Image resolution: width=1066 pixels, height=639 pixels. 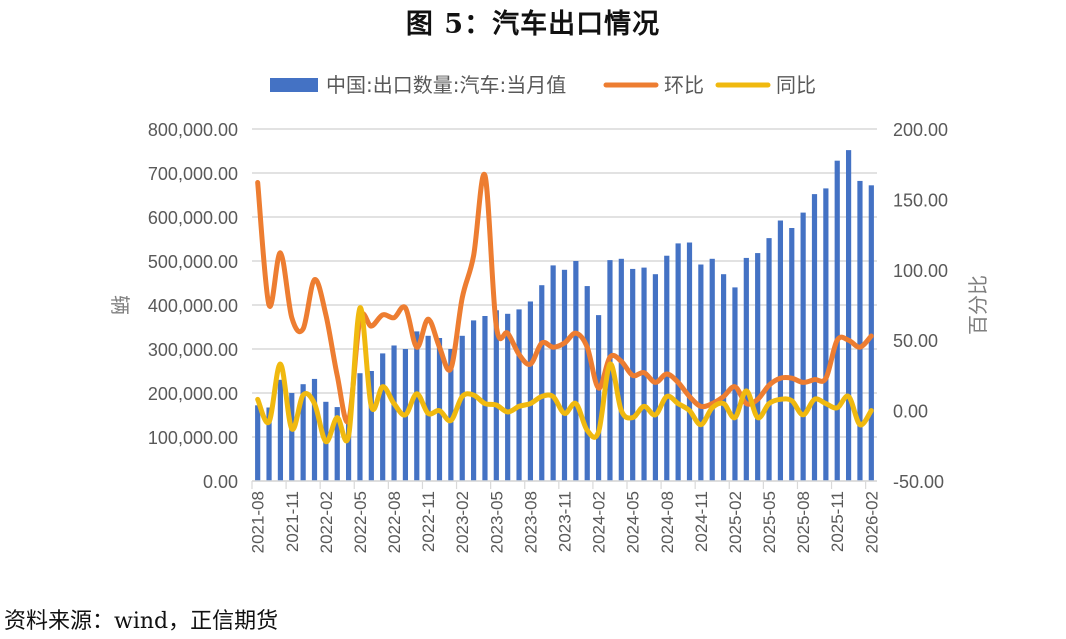 What do you see at coordinates (193, 350) in the screenshot?
I see `left-axis-tick-label: 300,000.00` at bounding box center [193, 350].